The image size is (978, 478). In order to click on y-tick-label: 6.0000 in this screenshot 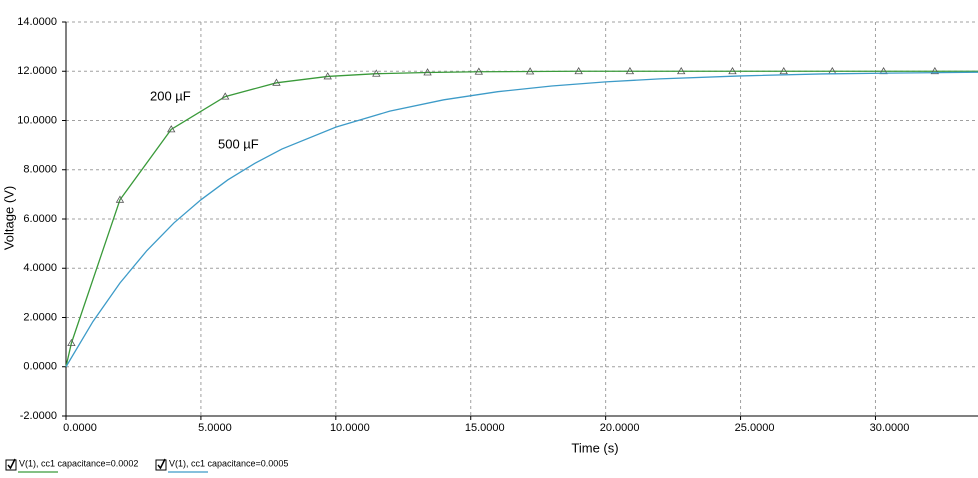, I will do `click(40, 219)`.